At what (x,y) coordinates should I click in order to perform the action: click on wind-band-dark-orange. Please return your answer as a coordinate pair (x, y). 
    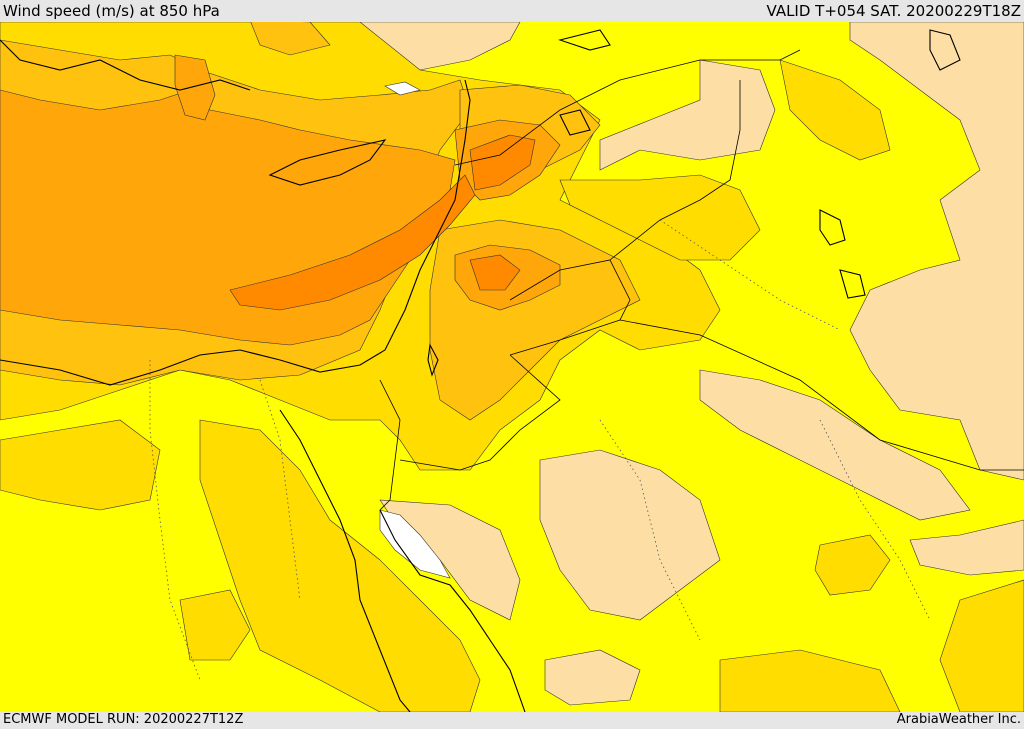
    Looking at the image, I should click on (382, 222).